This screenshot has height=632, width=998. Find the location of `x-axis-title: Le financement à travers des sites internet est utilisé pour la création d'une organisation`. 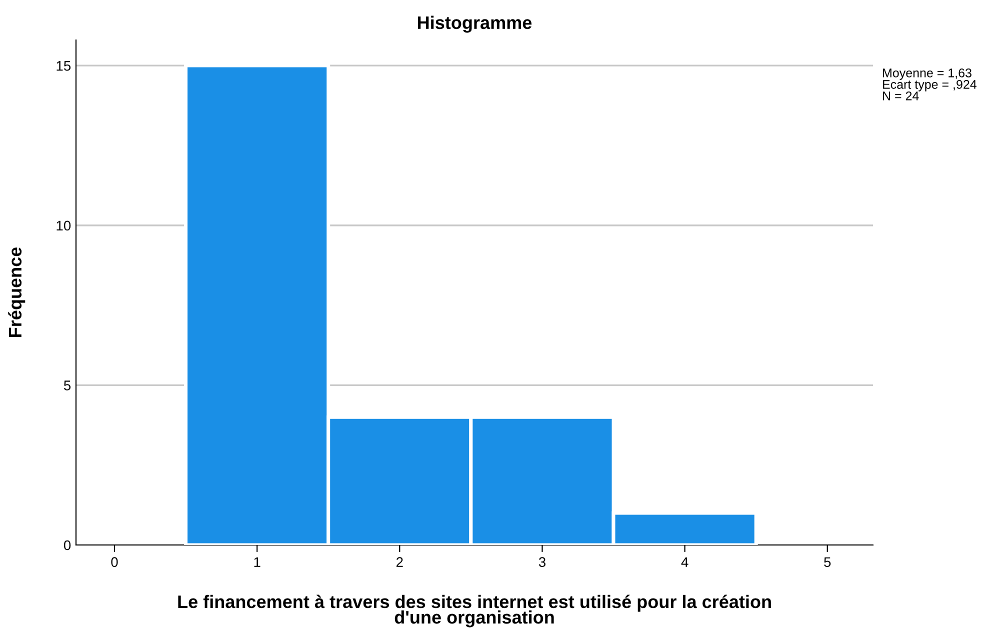

x-axis-title: Le financement à travers des sites internet est utilisé pour la création d'une organisation is located at coordinates (474, 611).